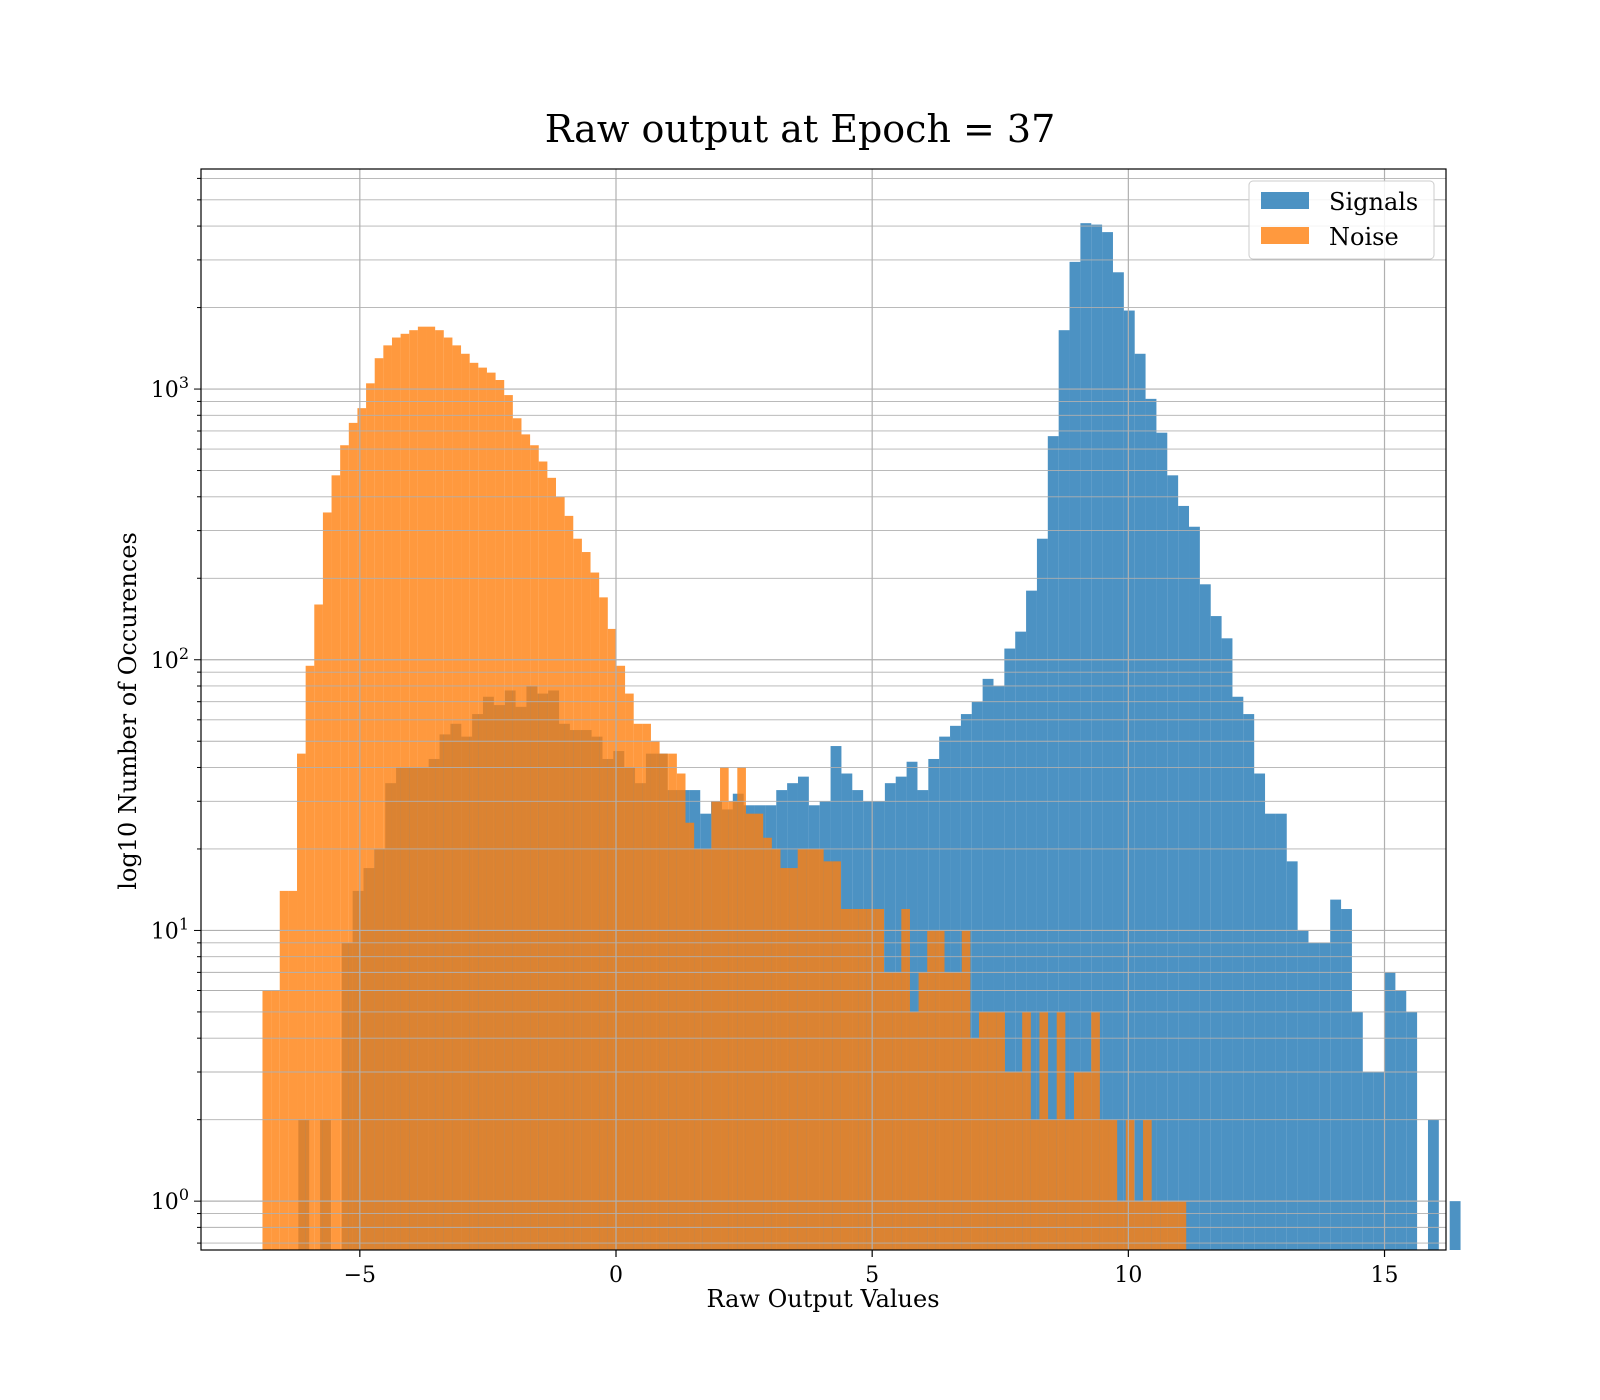  What do you see at coordinates (1128, 1275) in the screenshot?
I see `x-tick-label: 10` at bounding box center [1128, 1275].